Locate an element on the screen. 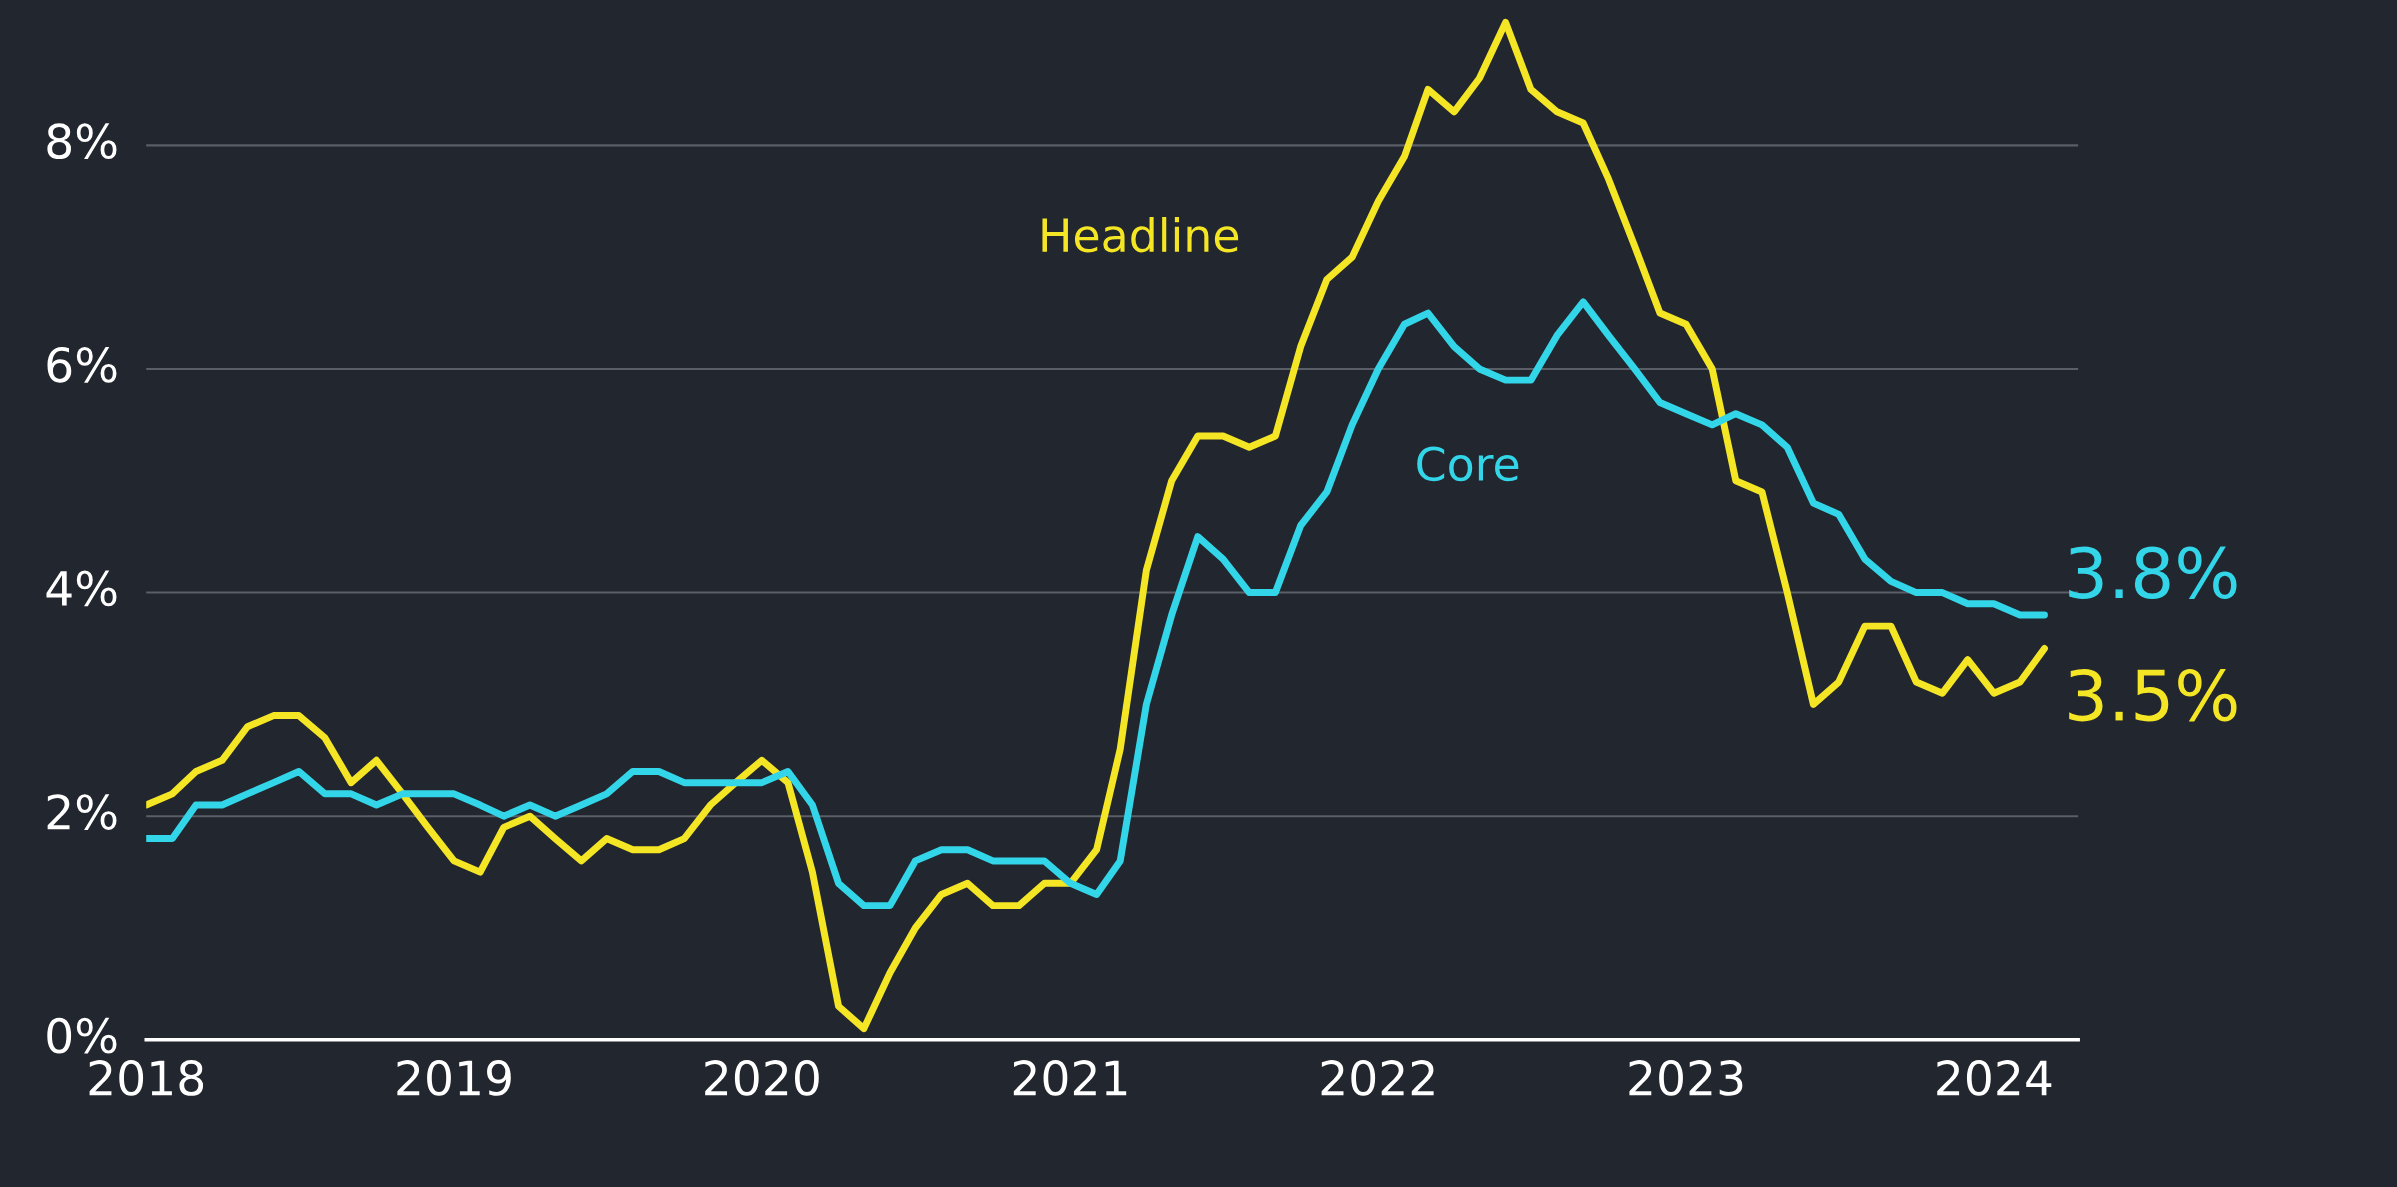 This screenshot has width=2397, height=1187. x-tick-label: 2024 is located at coordinates (1994, 1078).